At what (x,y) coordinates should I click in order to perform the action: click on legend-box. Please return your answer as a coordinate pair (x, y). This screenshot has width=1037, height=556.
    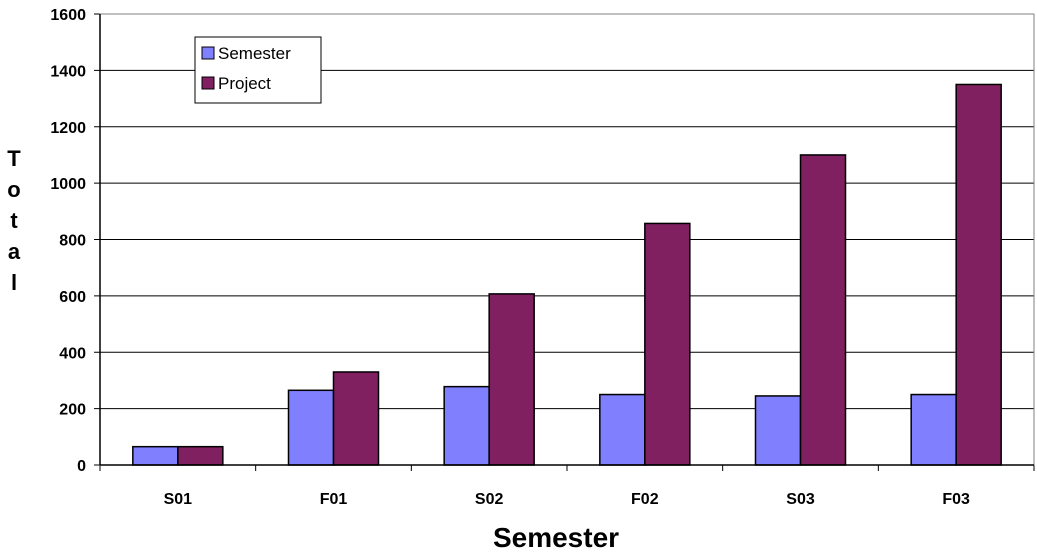
    Looking at the image, I should click on (258, 70).